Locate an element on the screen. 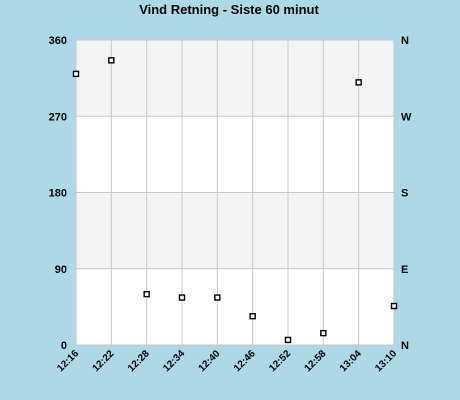 This screenshot has height=400, width=460. x-tick-label: 12:58 is located at coordinates (316, 361).